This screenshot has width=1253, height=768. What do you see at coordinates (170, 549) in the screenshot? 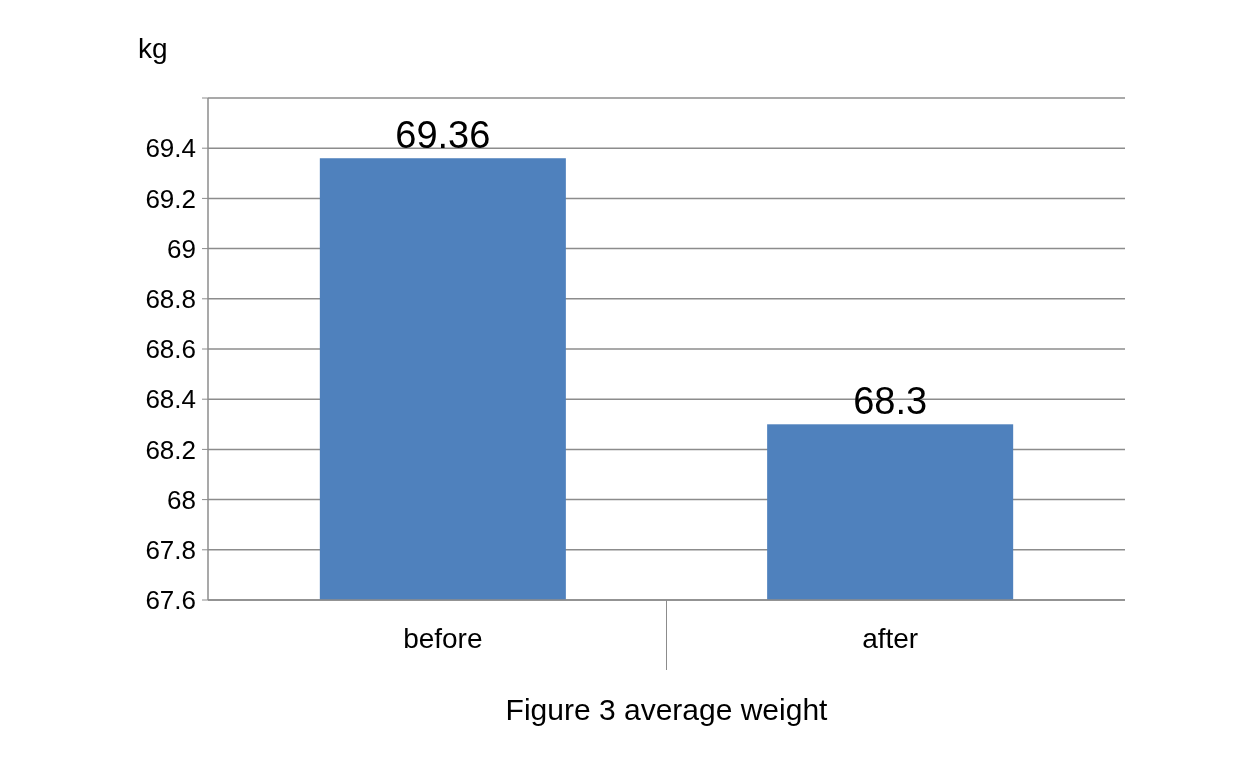
I see `y-tick-label: 67.8` at bounding box center [170, 549].